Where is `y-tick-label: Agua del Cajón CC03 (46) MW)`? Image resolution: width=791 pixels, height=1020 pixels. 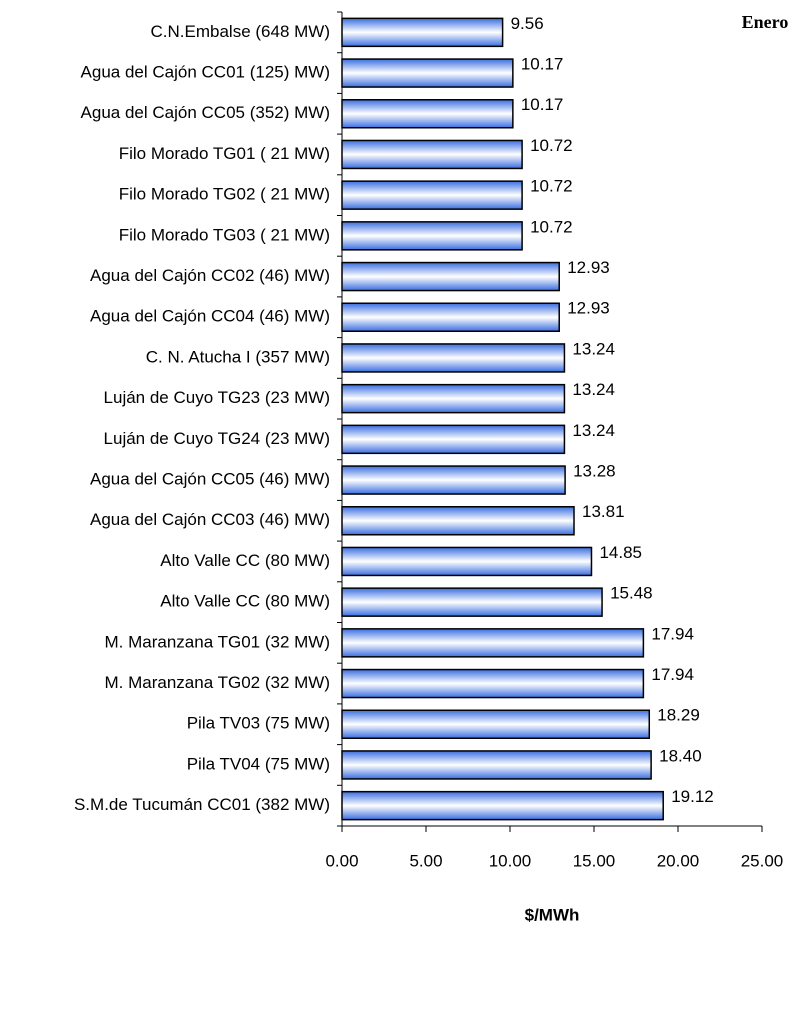
y-tick-label: Agua del Cajón CC03 (46) MW) is located at coordinates (210, 519).